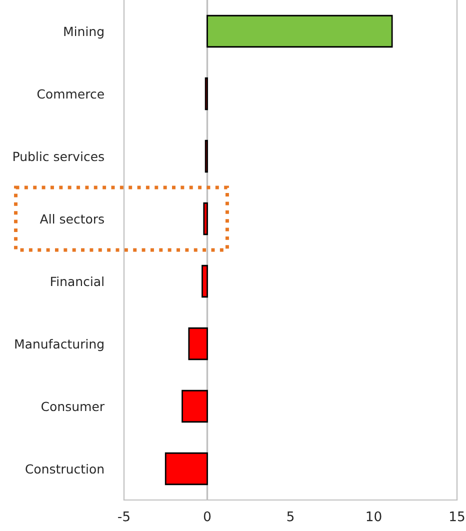 The width and height of the screenshot is (466, 531). What do you see at coordinates (207, 516) in the screenshot?
I see `x-tick-label: 0` at bounding box center [207, 516].